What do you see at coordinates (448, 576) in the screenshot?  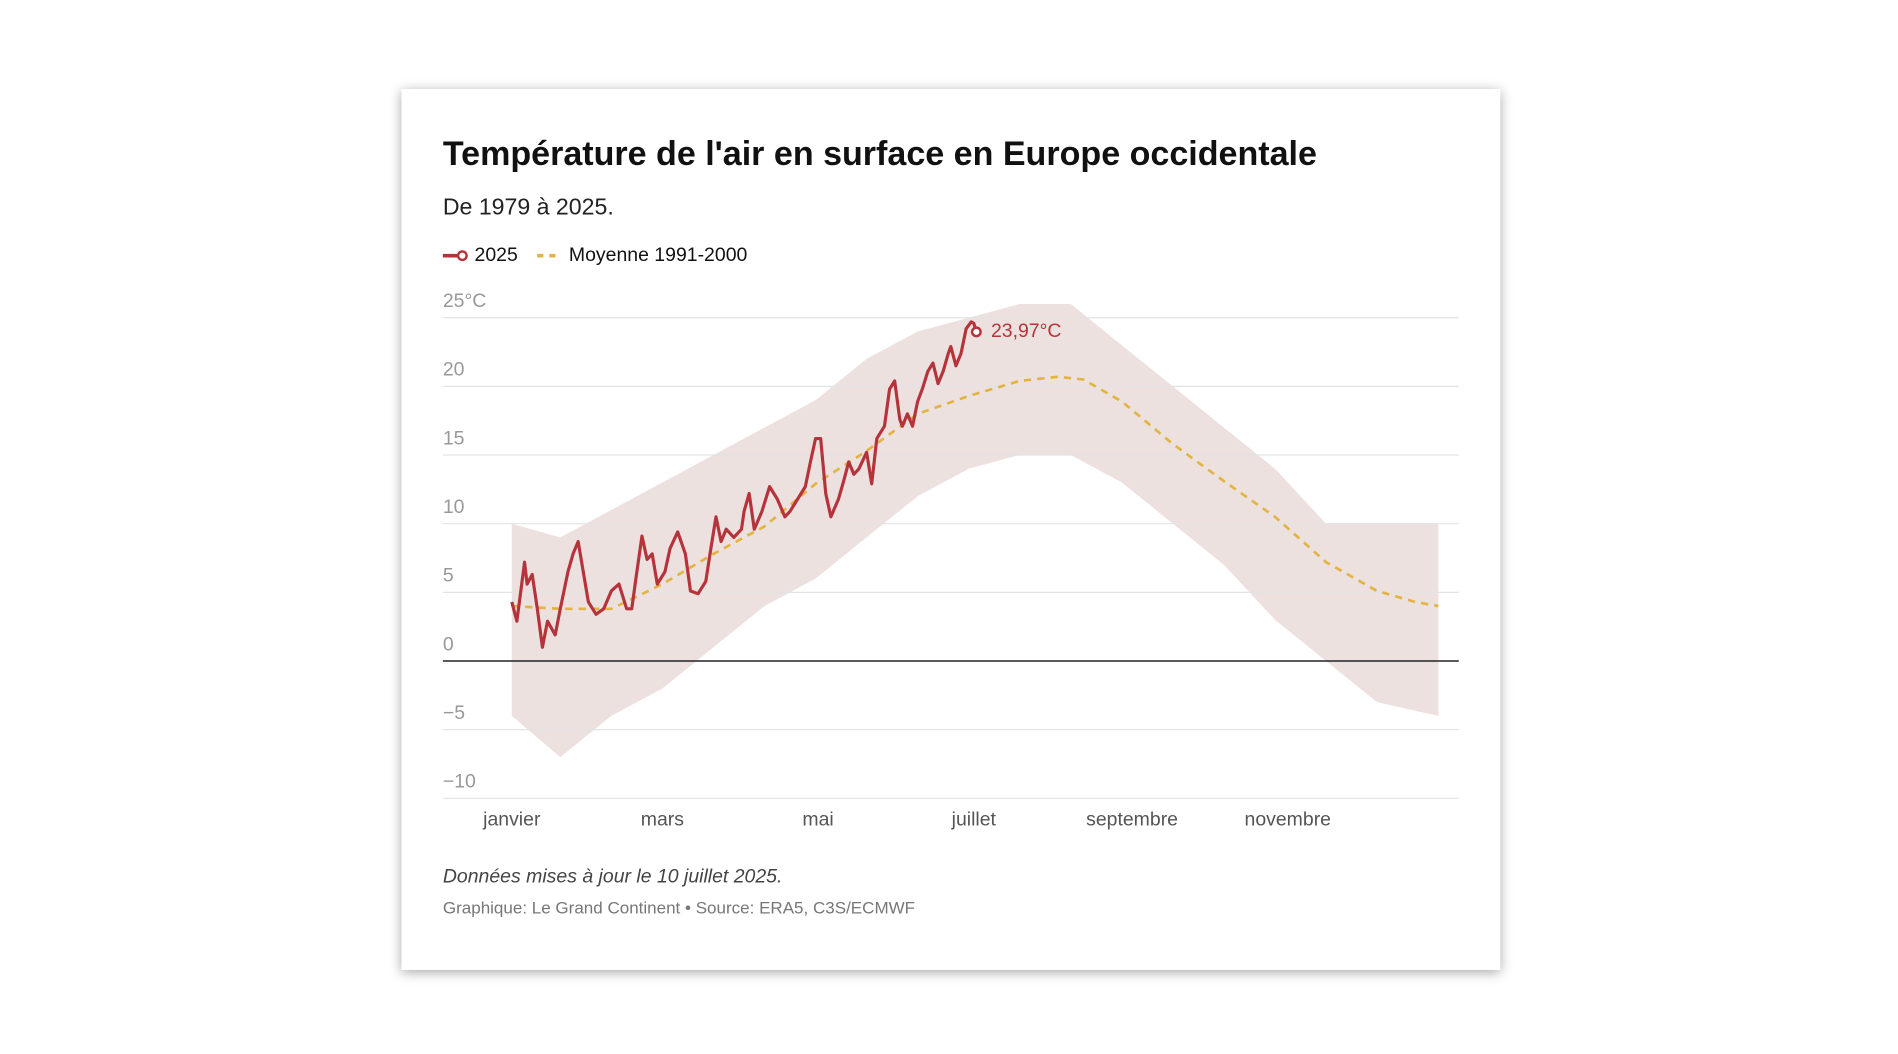 I see `y-tick-label: 5` at bounding box center [448, 576].